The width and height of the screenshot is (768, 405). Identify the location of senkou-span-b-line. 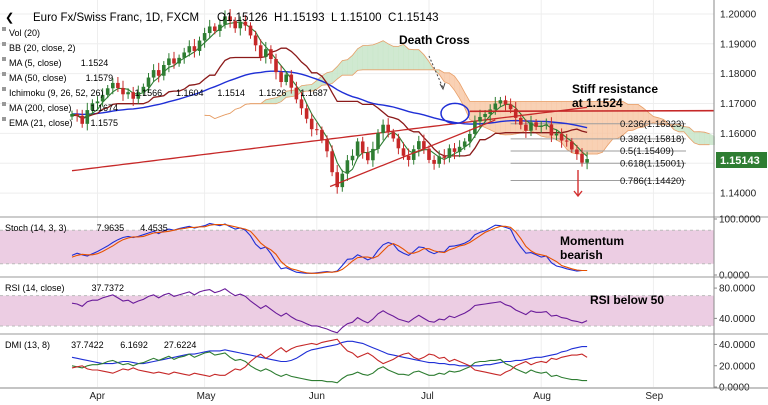
(457, 107).